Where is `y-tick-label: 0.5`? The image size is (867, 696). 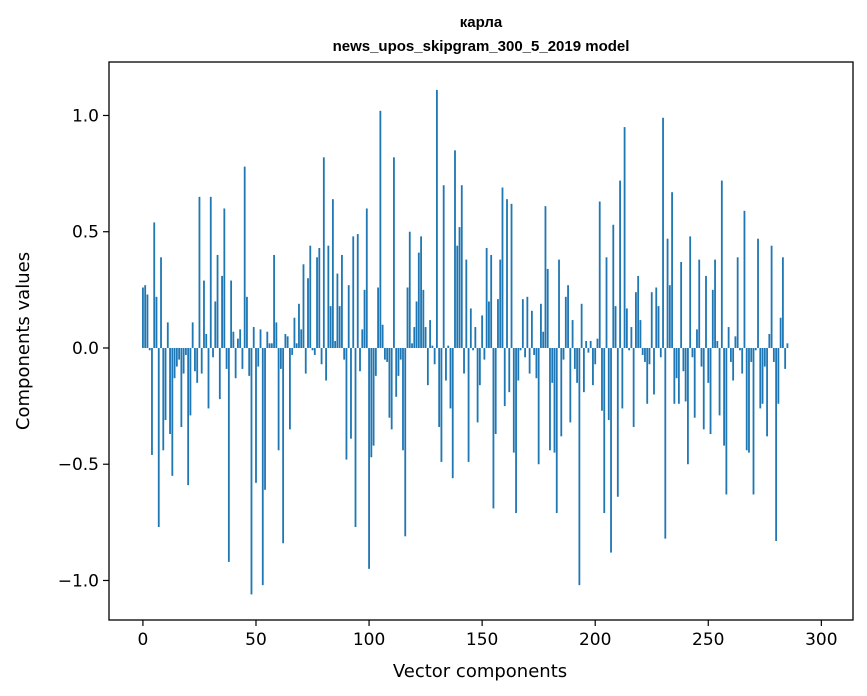
y-tick-label: 0.5 is located at coordinates (85, 233).